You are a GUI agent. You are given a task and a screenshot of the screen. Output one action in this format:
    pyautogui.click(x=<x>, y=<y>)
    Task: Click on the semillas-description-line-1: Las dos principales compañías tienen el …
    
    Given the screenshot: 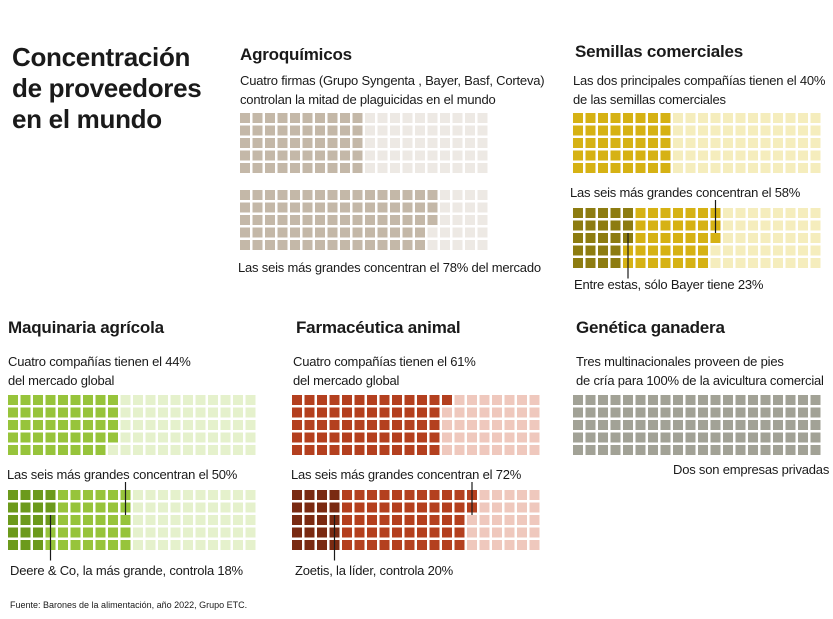 What is the action you would take?
    pyautogui.click(x=699, y=80)
    